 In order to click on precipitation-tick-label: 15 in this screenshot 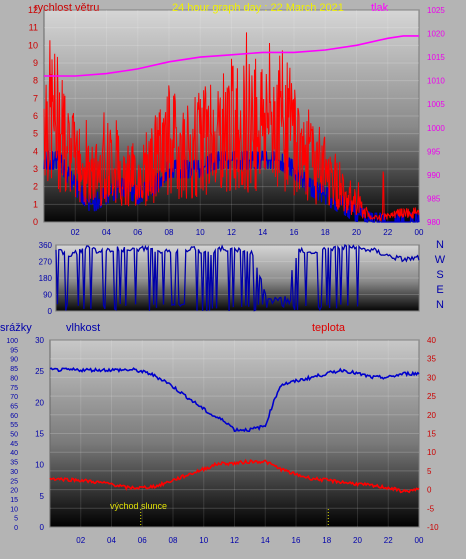, I will do `click(14, 500)`.